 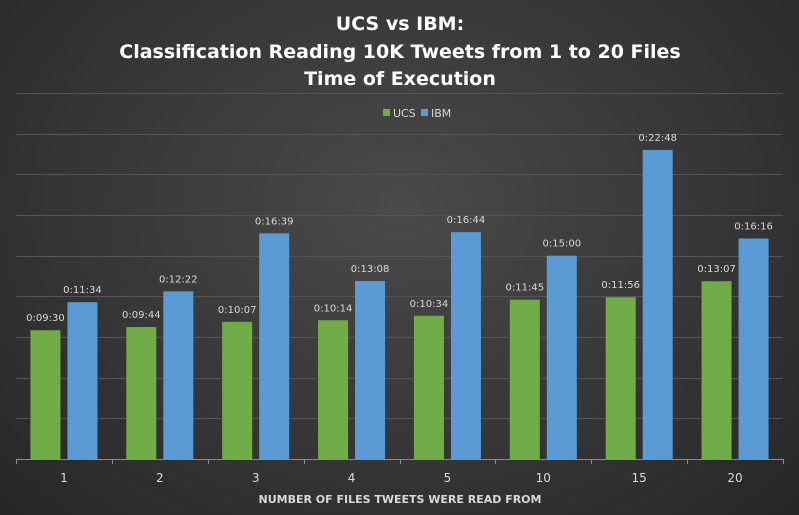 I want to click on legend-swatch-ibm, so click(x=424, y=112).